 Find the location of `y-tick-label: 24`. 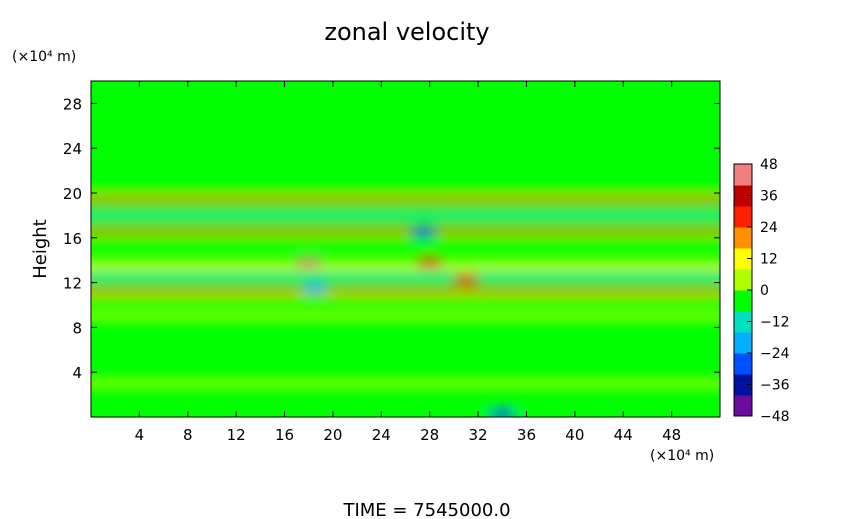

y-tick-label: 24 is located at coordinates (72, 149).